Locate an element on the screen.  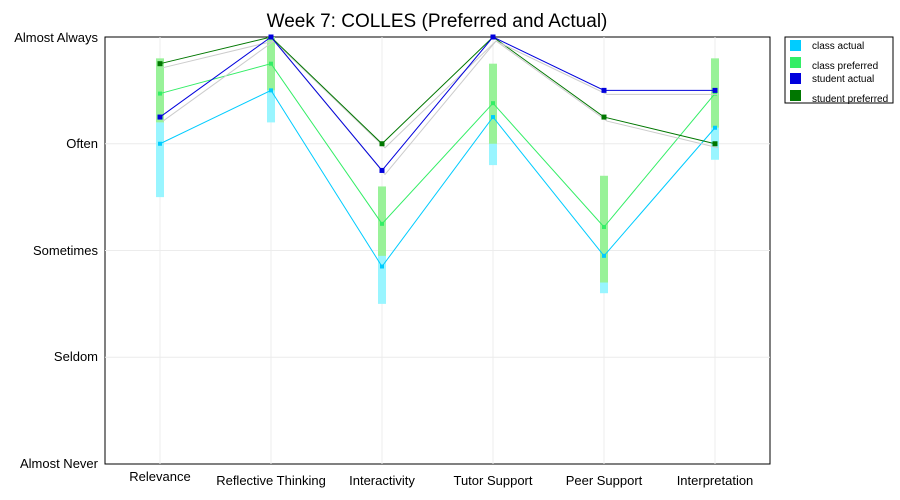
point-student-preferred-interpretation is located at coordinates (715, 144).